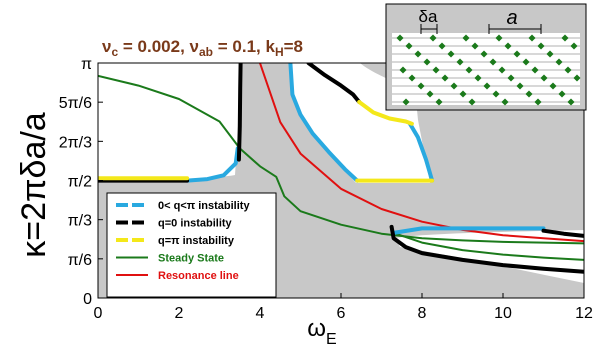 The height and width of the screenshot is (352, 595). Describe the element at coordinates (334, 83) in the screenshot. I see `series-9-line` at that location.